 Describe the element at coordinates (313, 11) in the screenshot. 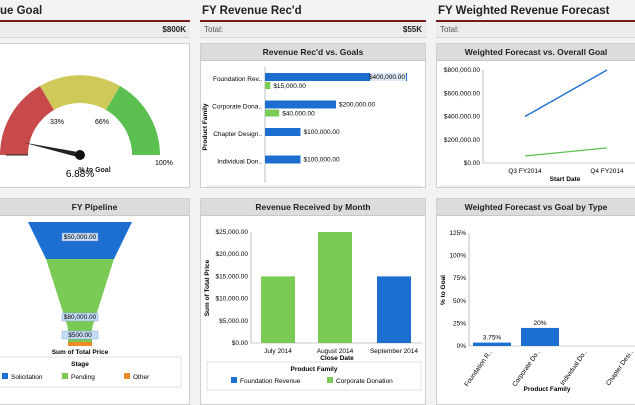

I see `col-title-revenue-recd: FY Revenue Rec'd` at that location.